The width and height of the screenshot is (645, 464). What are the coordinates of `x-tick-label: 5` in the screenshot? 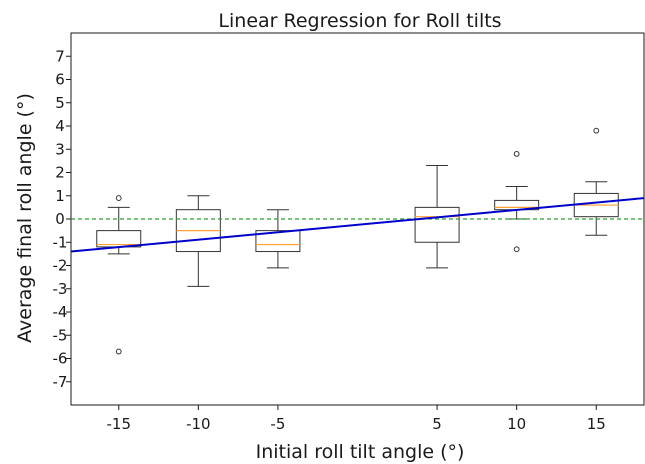 It's located at (437, 424).